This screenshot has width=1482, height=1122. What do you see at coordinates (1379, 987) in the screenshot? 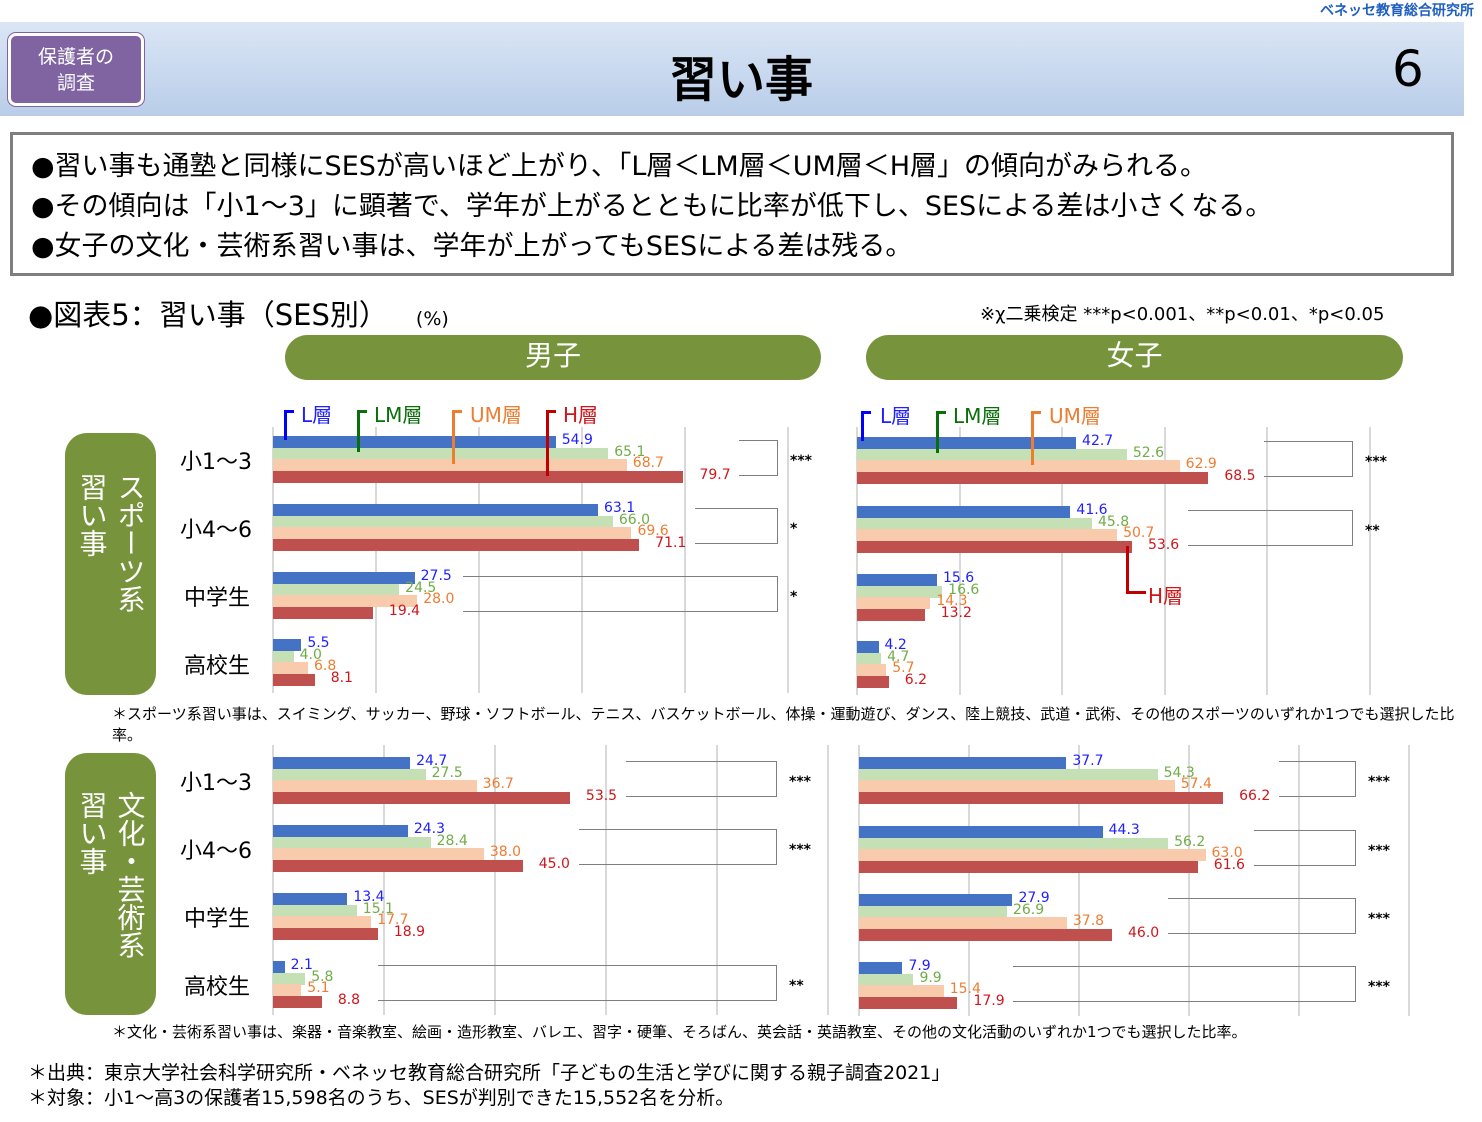
I see `significance-mark: ***` at bounding box center [1379, 987].